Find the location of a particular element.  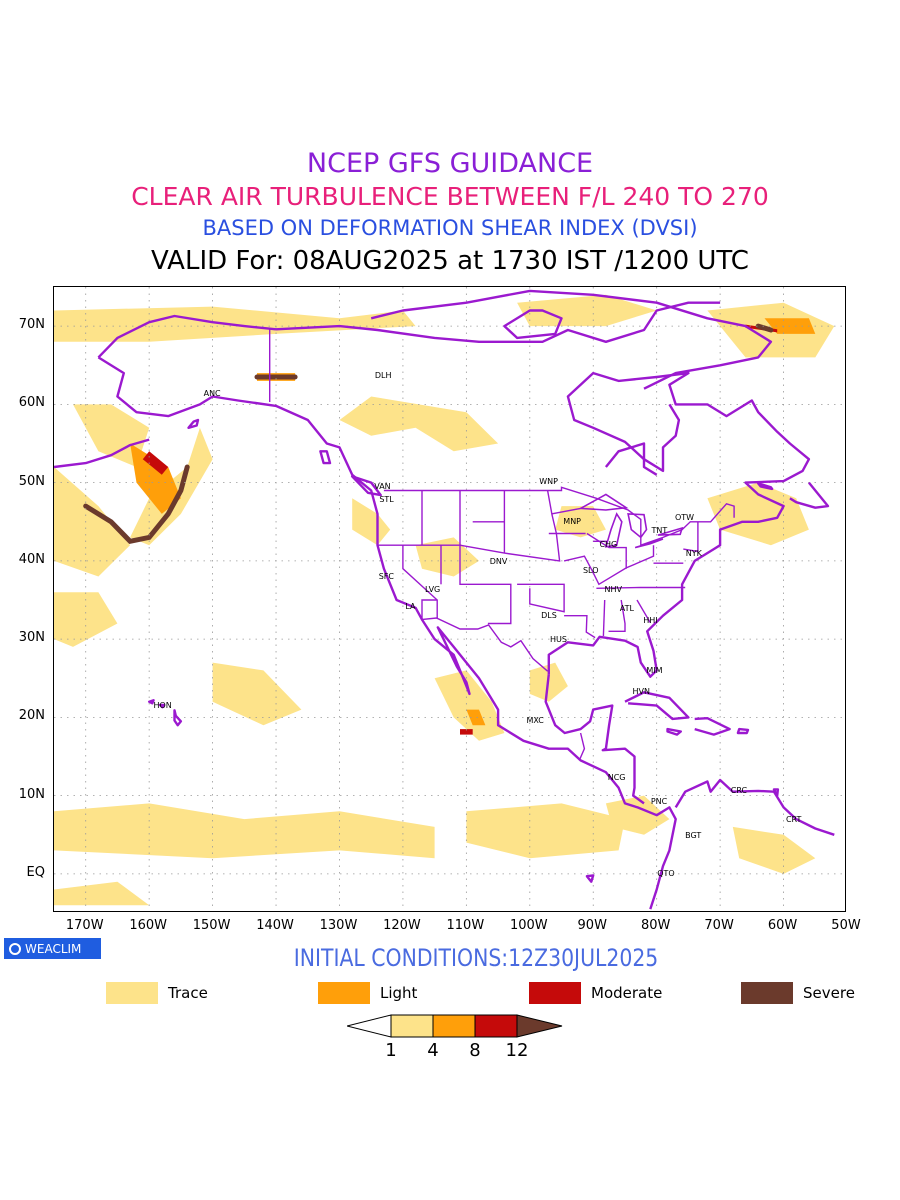

colorbar-level: 12 is located at coordinates (517, 1050).